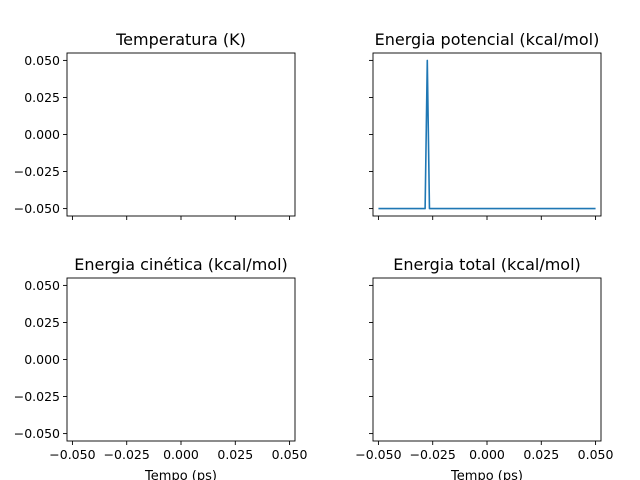 This screenshot has width=640, height=480. Describe the element at coordinates (181, 264) in the screenshot. I see `chart-title: Energia cinética (kcal/mol)` at that location.